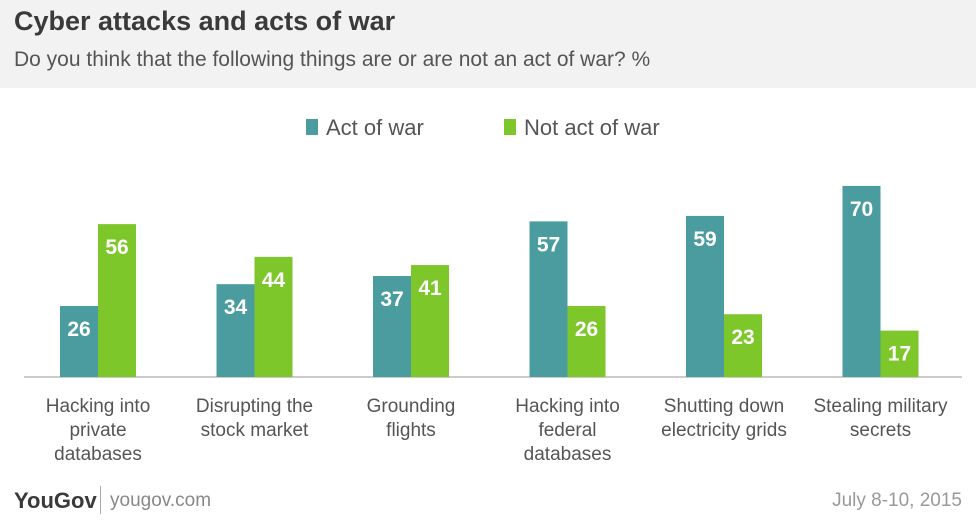 The width and height of the screenshot is (976, 532). I want to click on footer-date: July 8-10, 2015, so click(897, 500).